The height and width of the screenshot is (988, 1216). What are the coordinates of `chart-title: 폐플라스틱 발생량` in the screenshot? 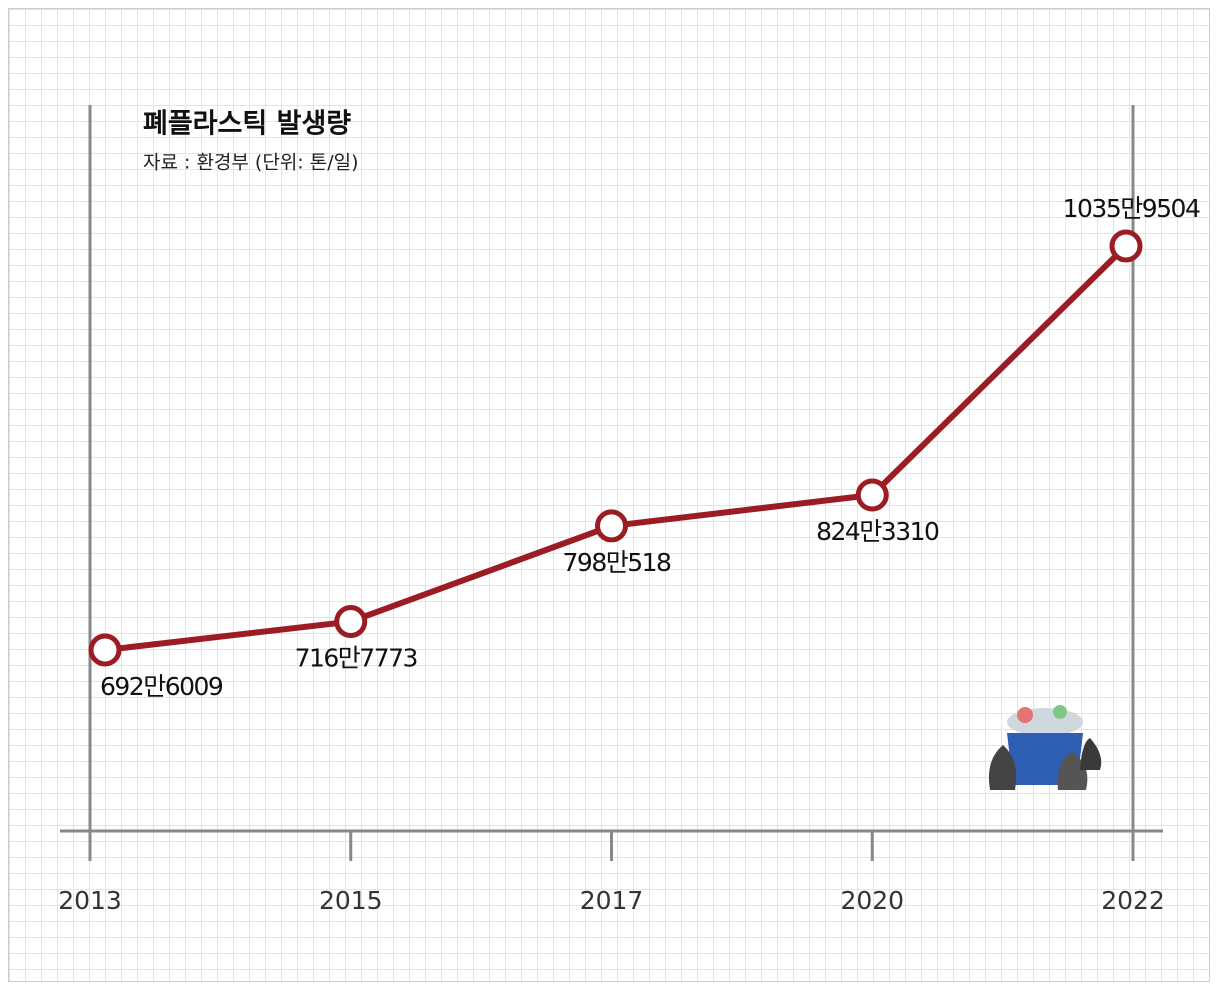 It's located at (247, 124).